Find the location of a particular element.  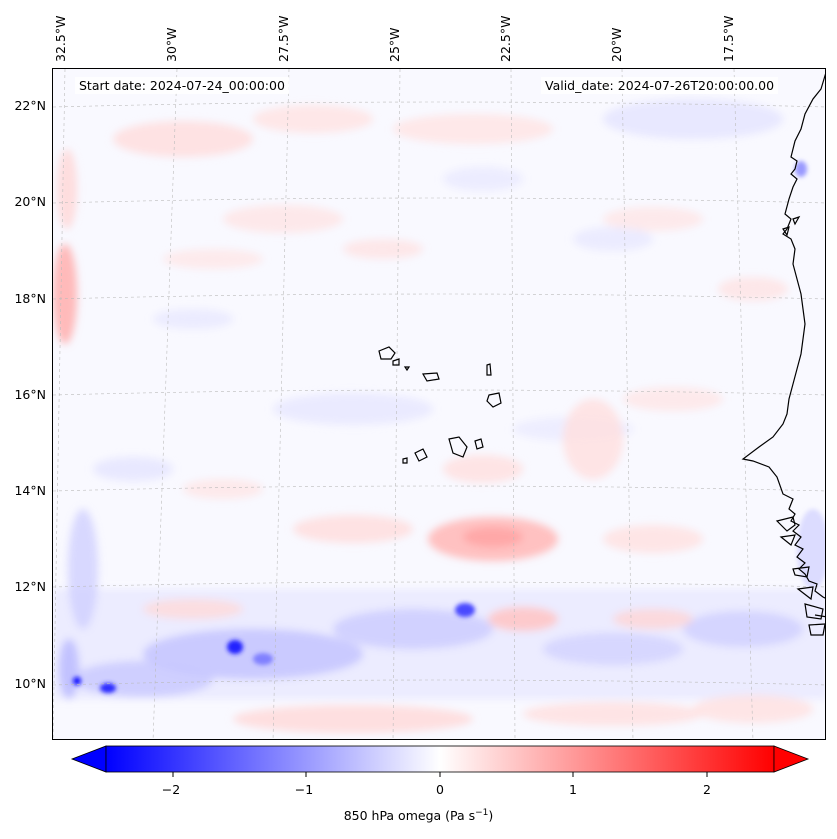

colorbar-tick-neg2: −2 is located at coordinates (171, 789).